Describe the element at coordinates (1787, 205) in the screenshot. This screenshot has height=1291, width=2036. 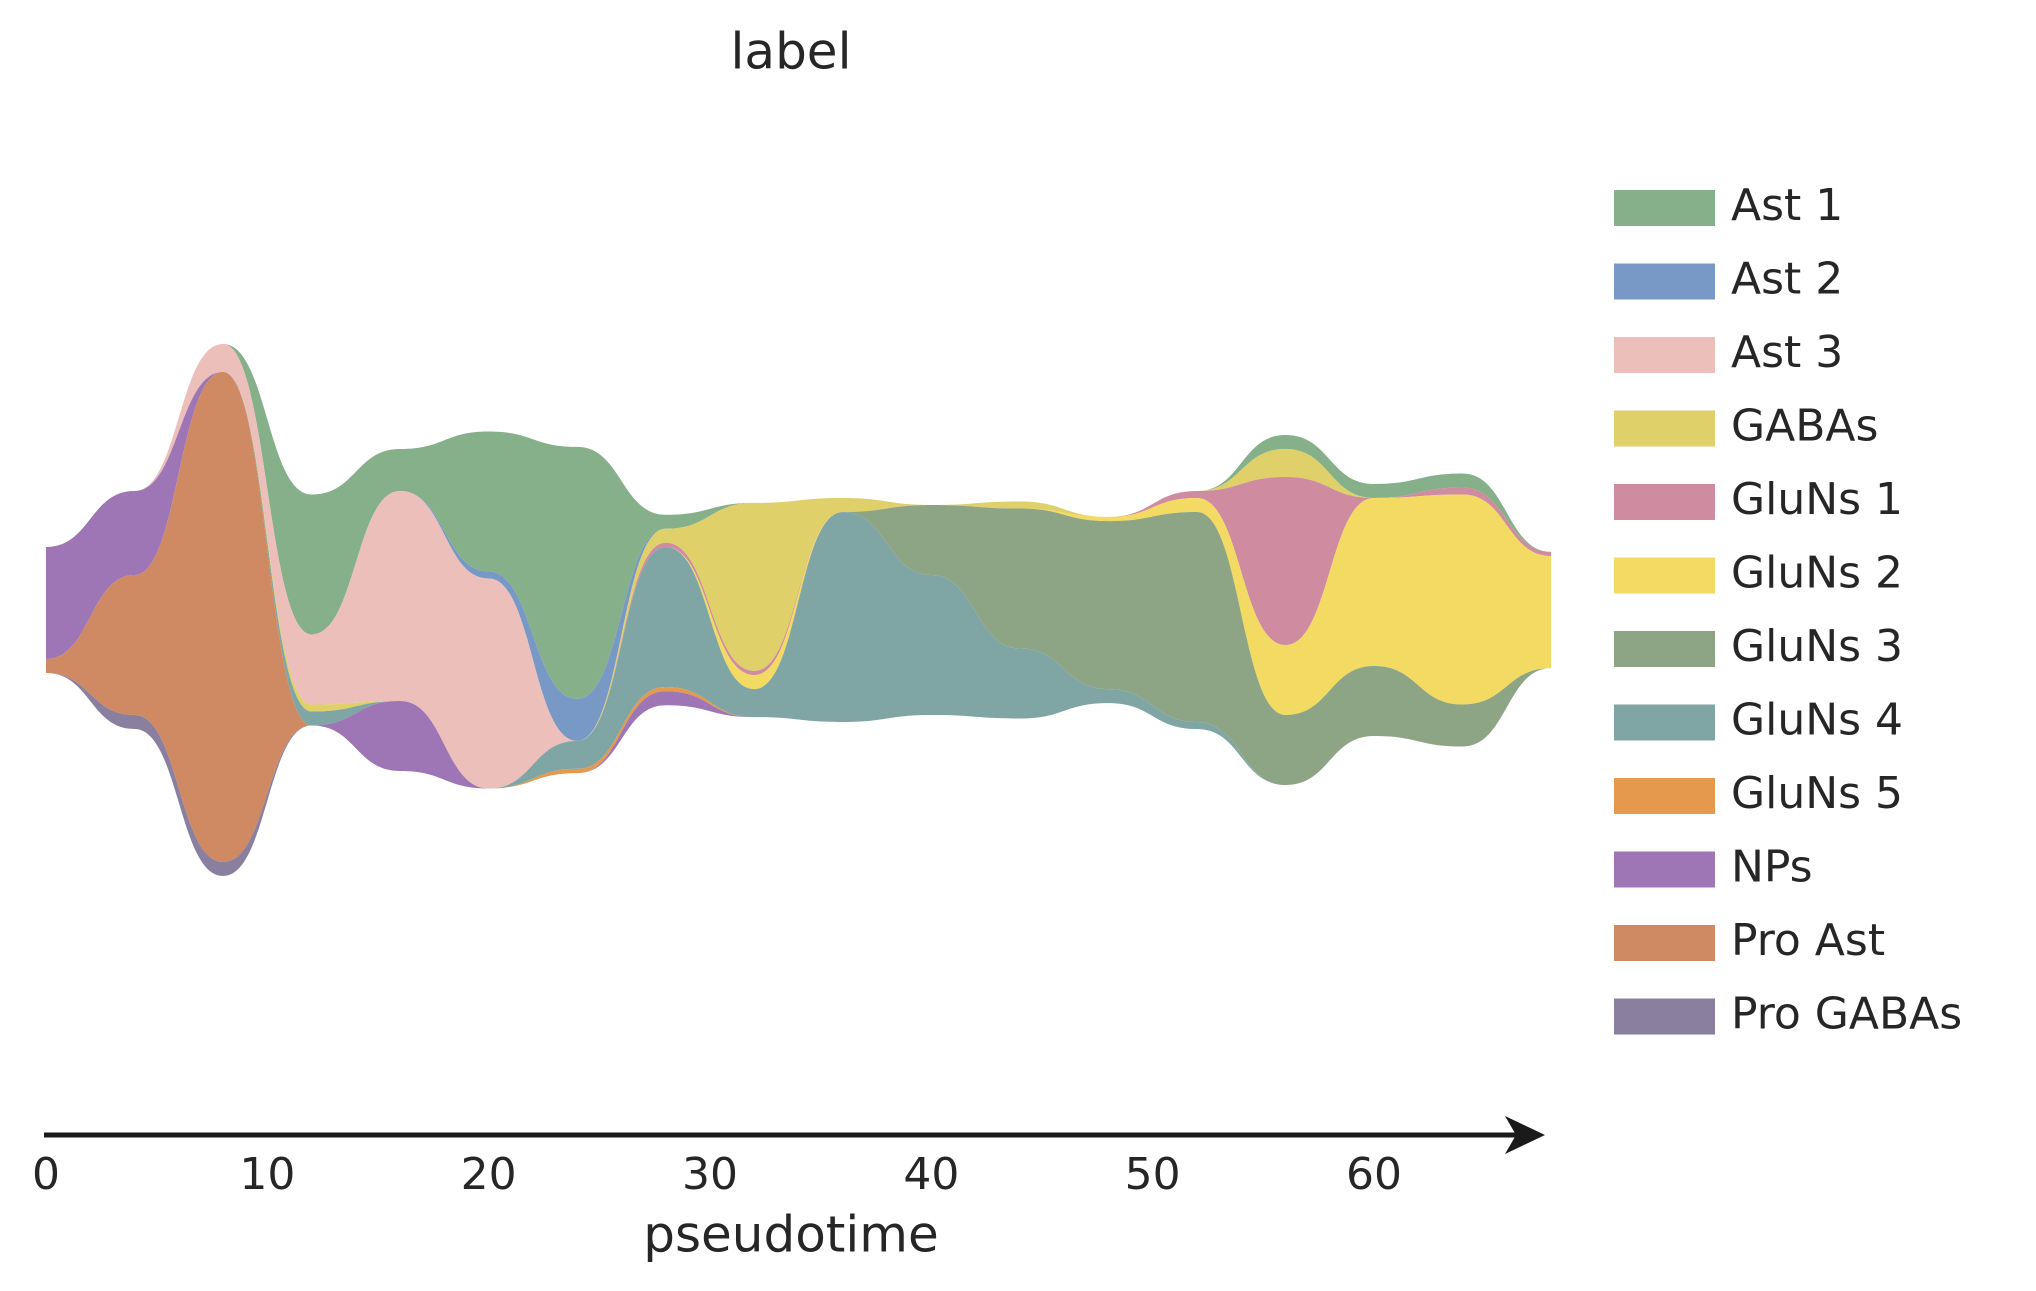
I see `legend-label: Ast 1` at that location.